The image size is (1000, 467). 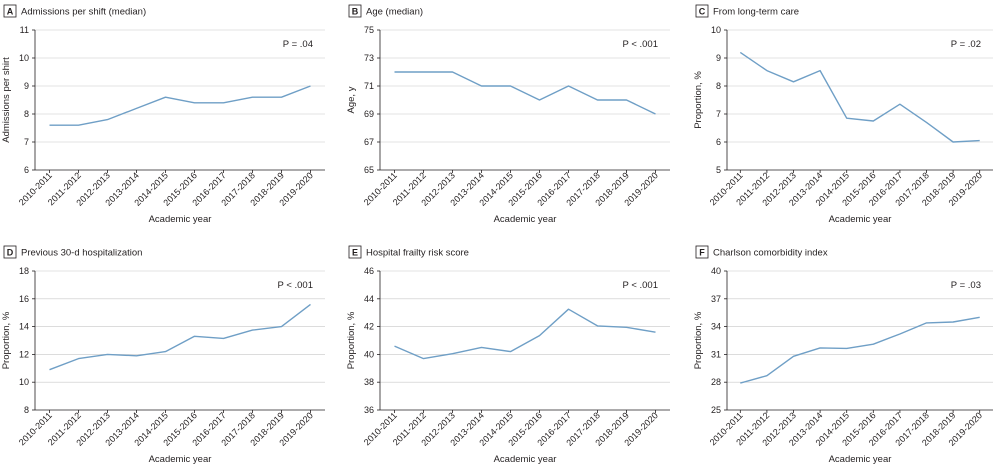 I want to click on panel-letter: F, so click(x=702, y=253).